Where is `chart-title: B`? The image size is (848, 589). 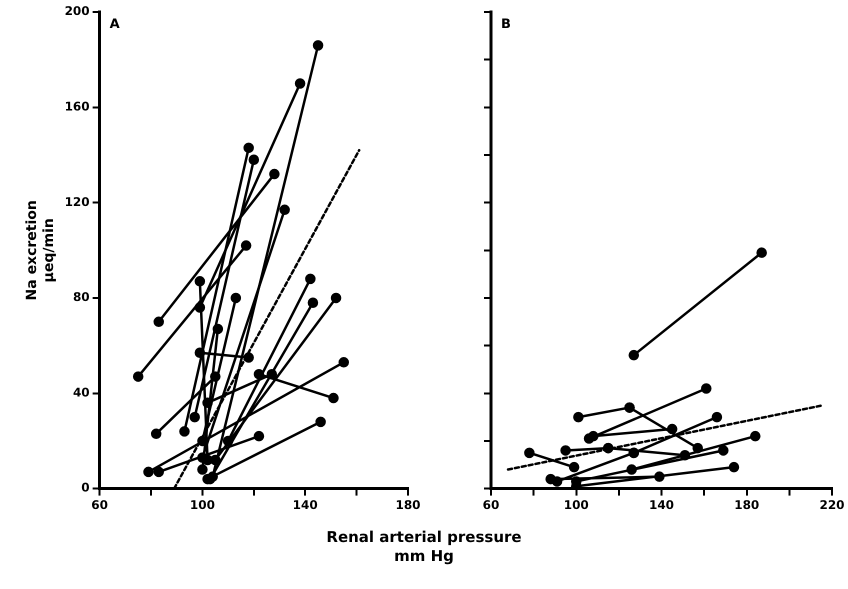 chart-title: B is located at coordinates (506, 24).